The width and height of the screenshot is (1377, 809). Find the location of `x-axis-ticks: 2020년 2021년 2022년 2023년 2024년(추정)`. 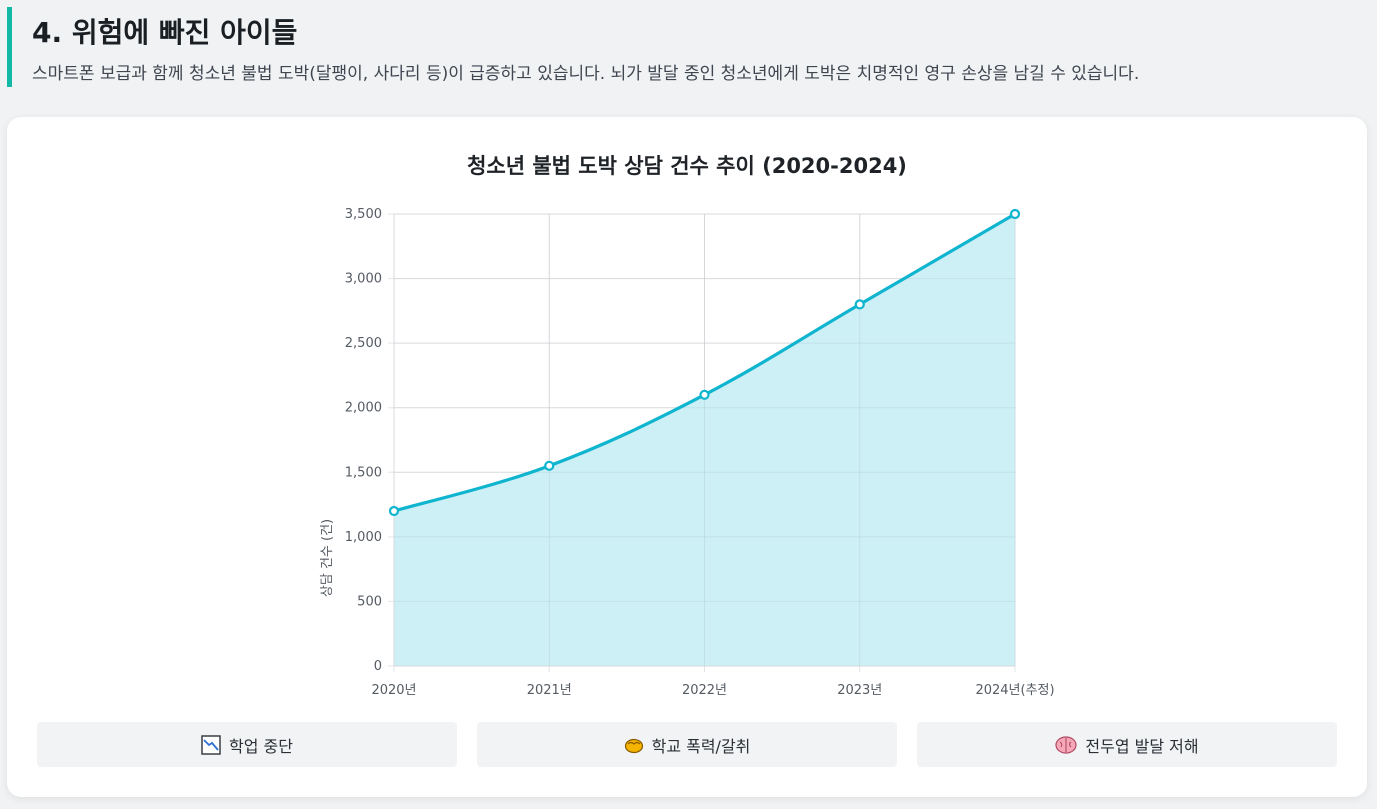

x-axis-ticks: 2020년 2021년 2022년 2023년 2024년(추정) is located at coordinates (712, 690).